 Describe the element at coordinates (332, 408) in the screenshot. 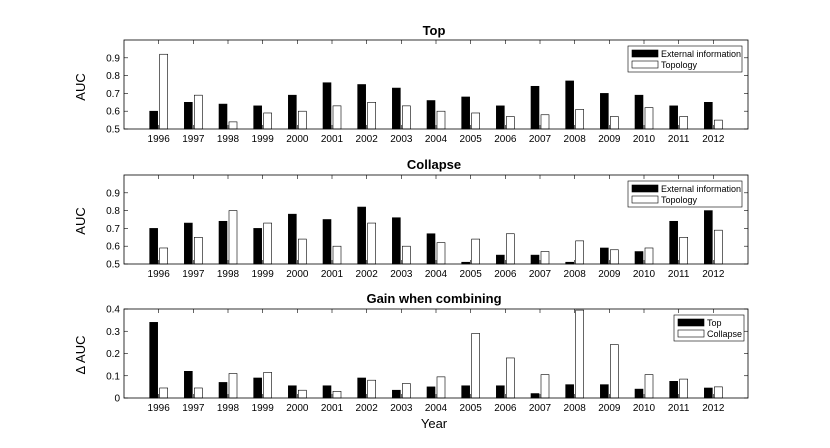

I see `x-tick-label: 2001` at that location.